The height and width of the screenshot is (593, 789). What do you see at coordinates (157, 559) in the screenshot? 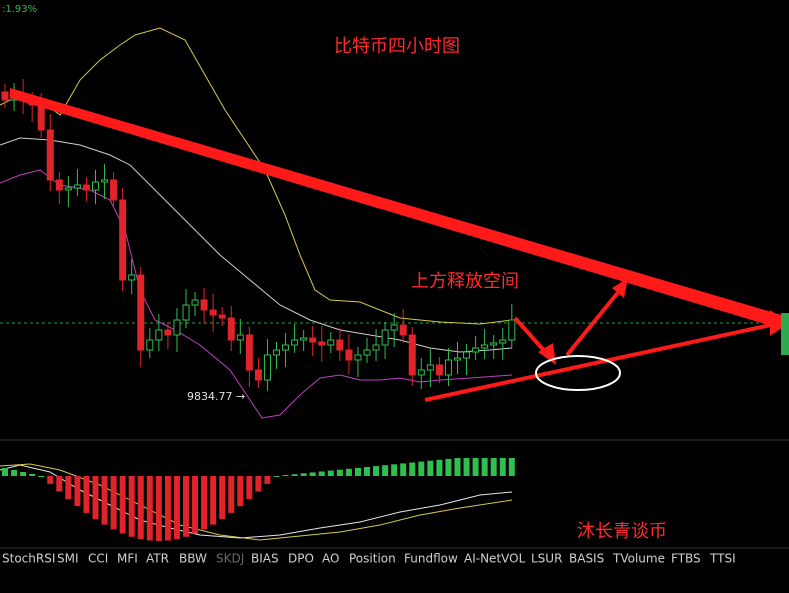
I see `indicator-tab: ATR` at bounding box center [157, 559].